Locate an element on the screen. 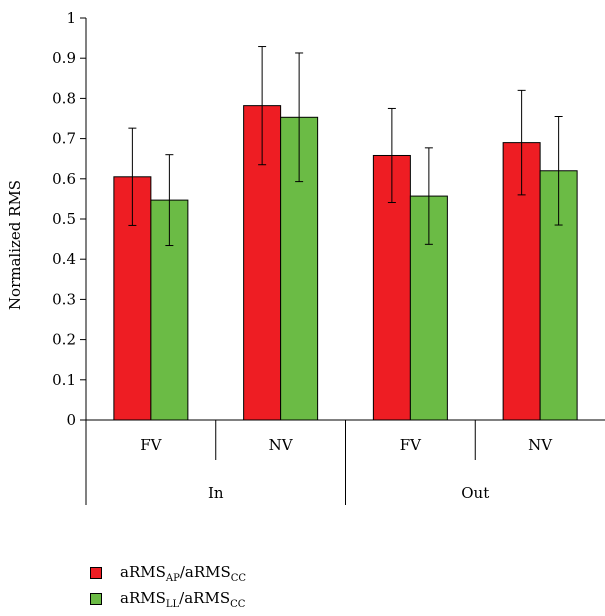 This screenshot has width=605, height=616. legend: aRMSAP/aRMSCC aRMSLL/aRMSCC is located at coordinates (168, 586).